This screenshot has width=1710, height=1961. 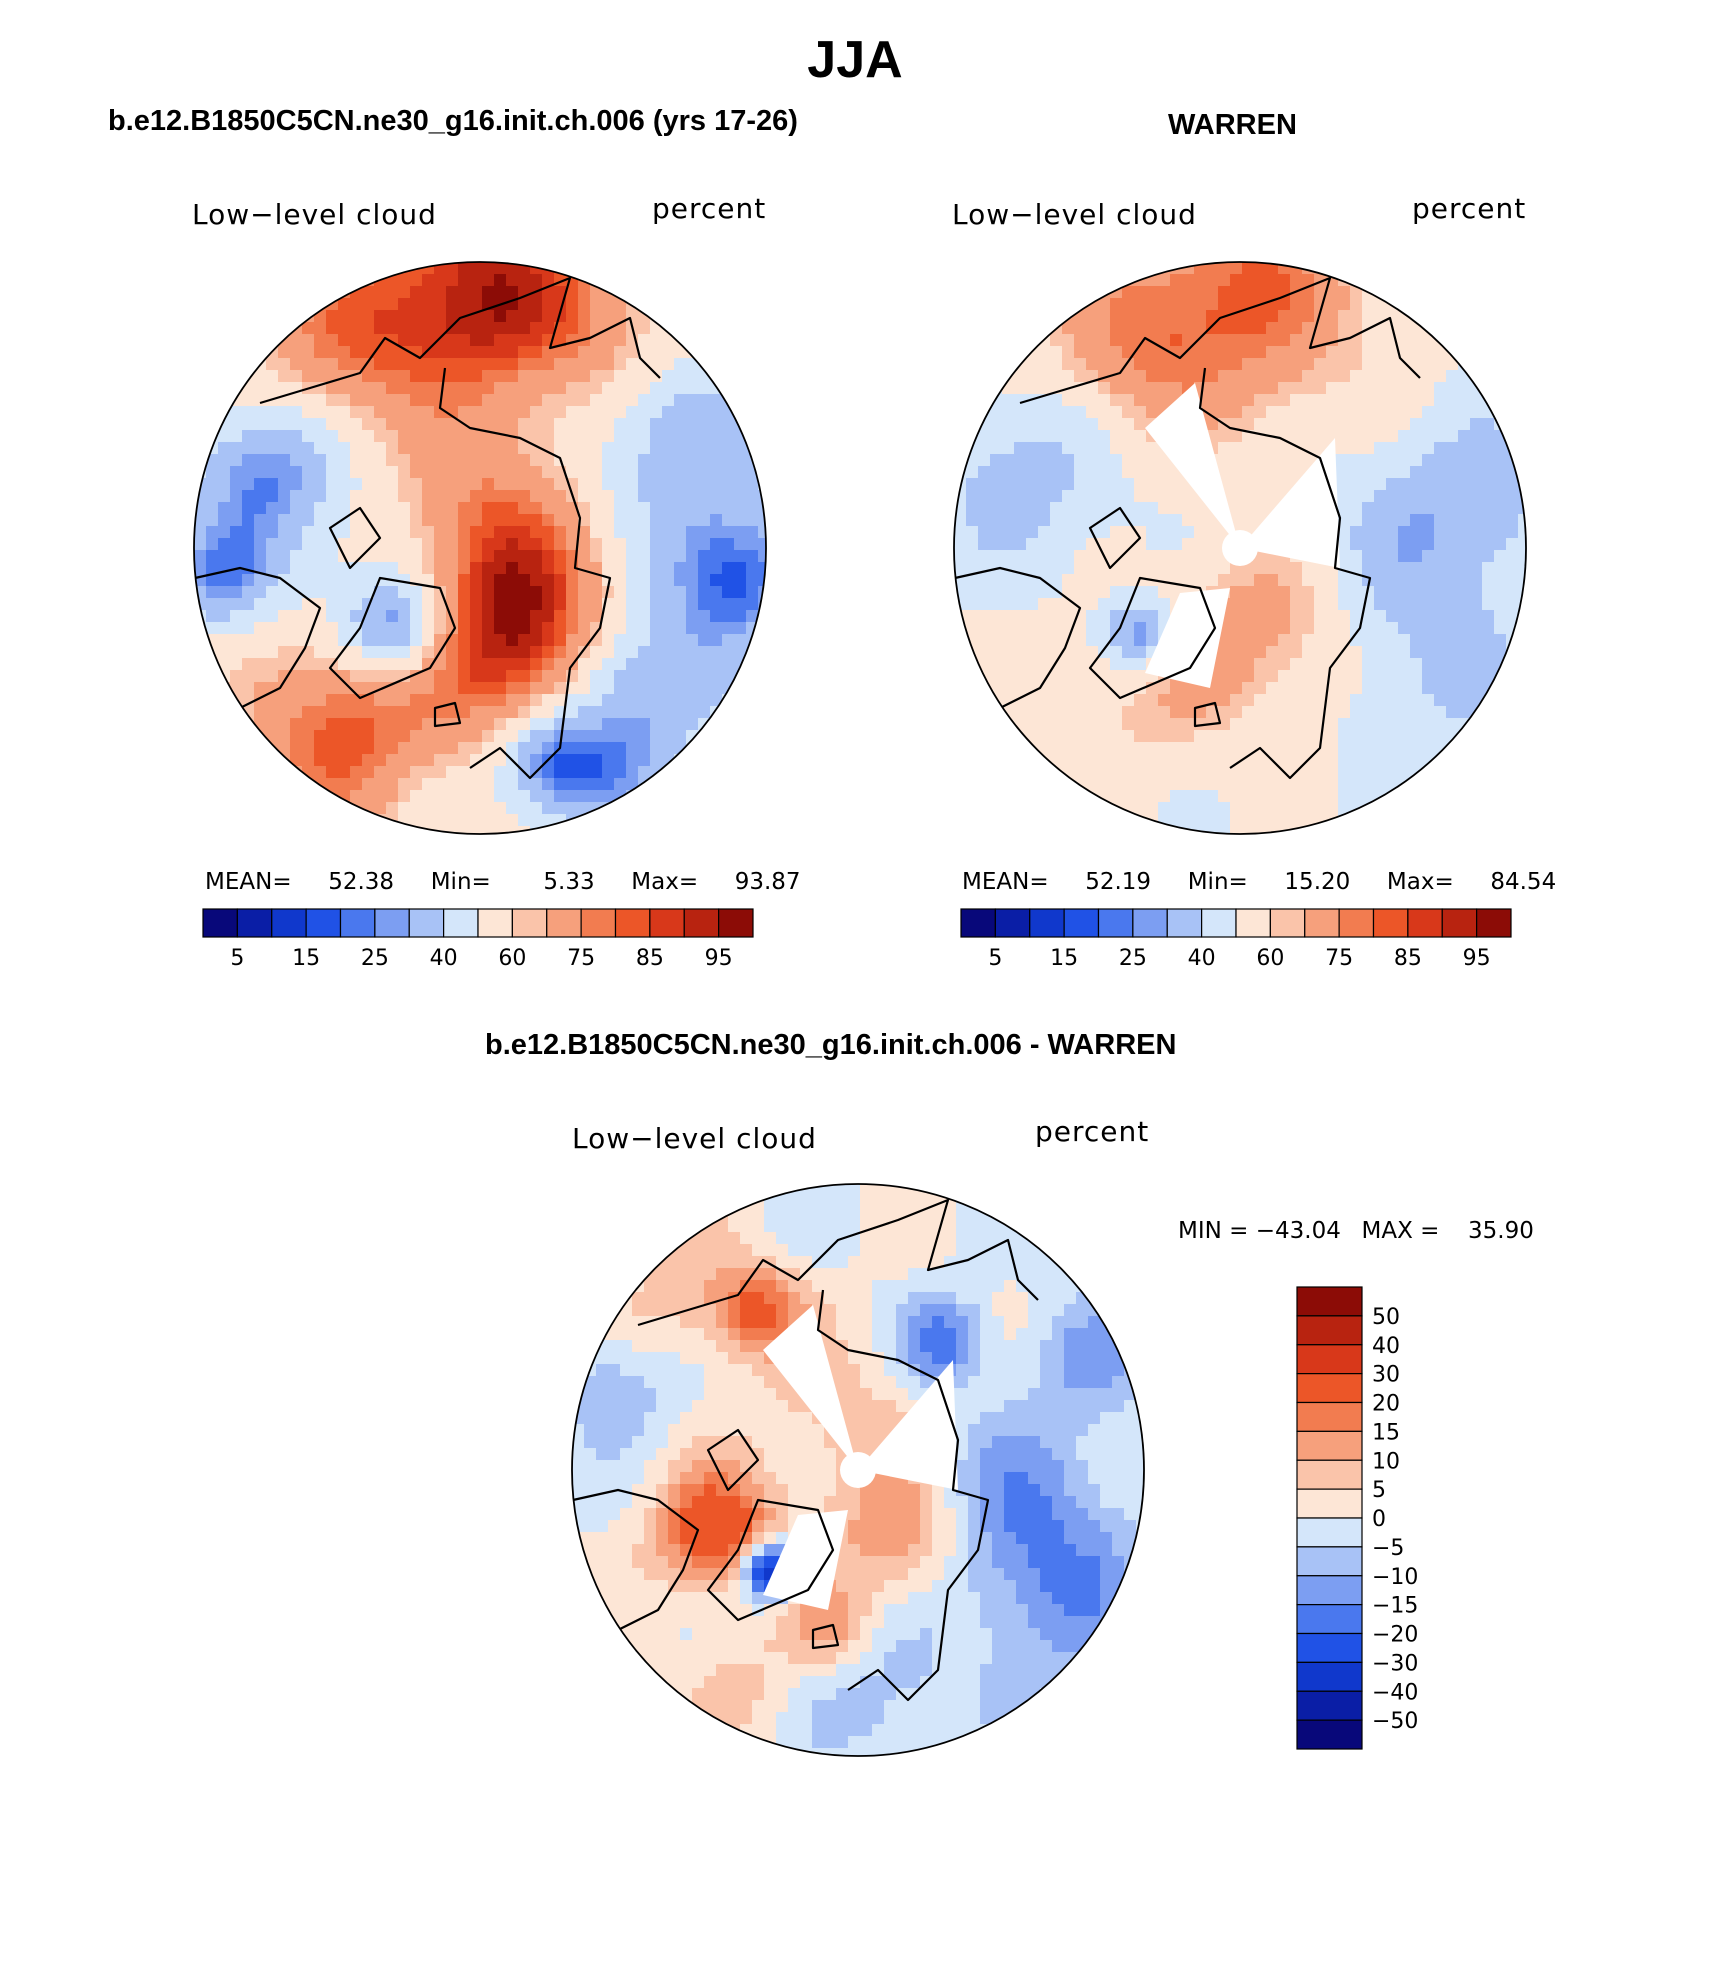 What do you see at coordinates (694, 1138) in the screenshot?
I see `variable-label-diff: Low−level cloud` at bounding box center [694, 1138].